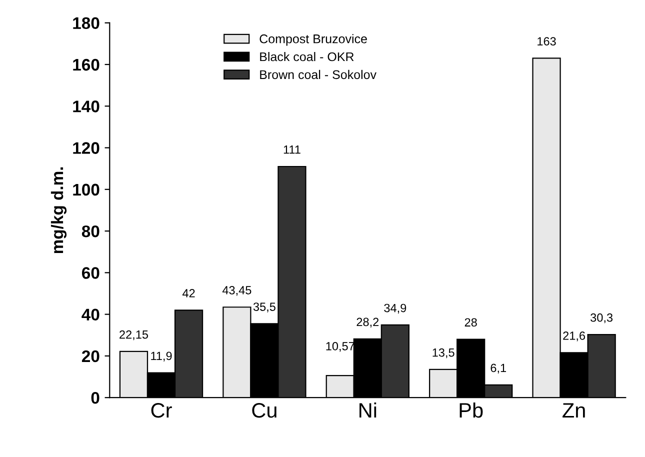 This screenshot has height=457, width=645. Describe the element at coordinates (307, 57) in the screenshot. I see `legend-label: Black coal - OKR` at that location.